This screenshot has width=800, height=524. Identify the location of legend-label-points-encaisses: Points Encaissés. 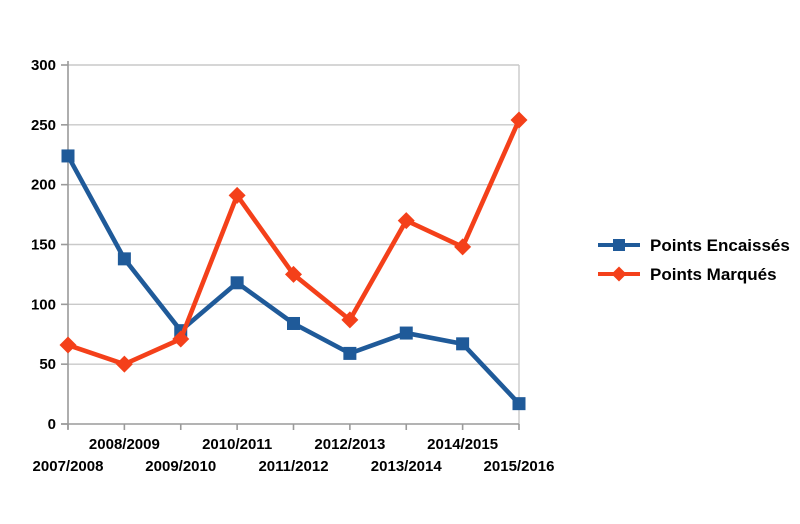
(720, 245).